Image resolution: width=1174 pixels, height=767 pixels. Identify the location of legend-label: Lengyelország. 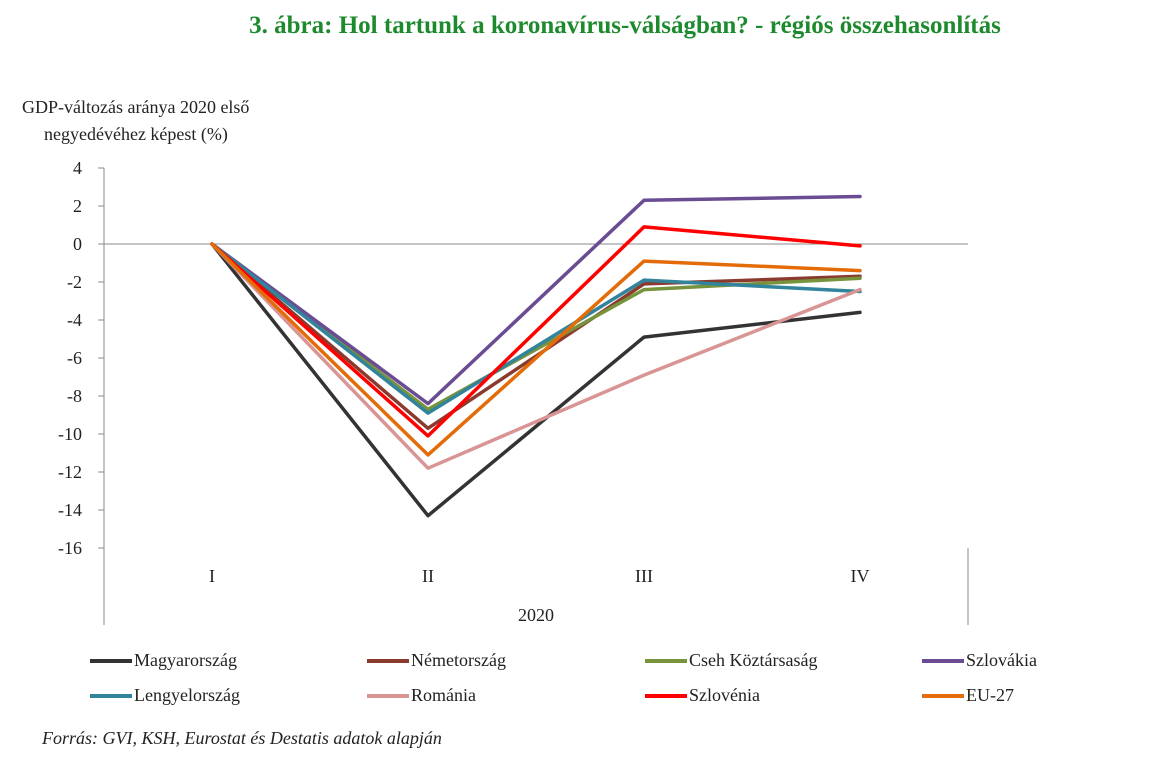
(187, 695).